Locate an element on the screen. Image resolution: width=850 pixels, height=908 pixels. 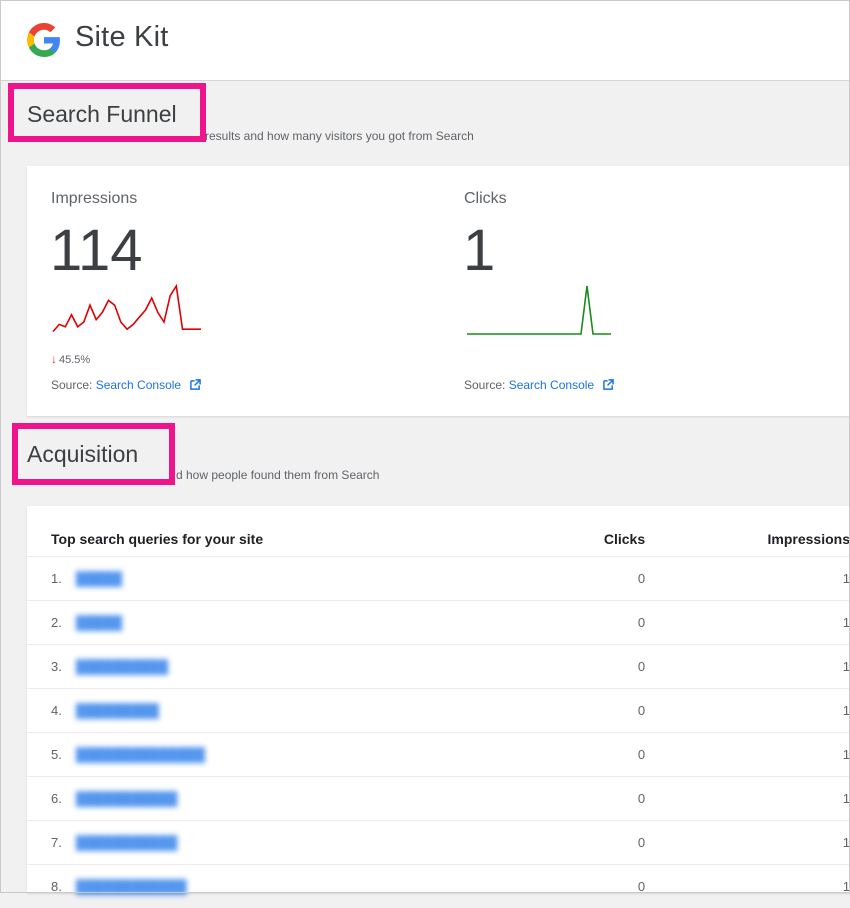
impressions-source: Source: Search Console is located at coordinates (126, 385).